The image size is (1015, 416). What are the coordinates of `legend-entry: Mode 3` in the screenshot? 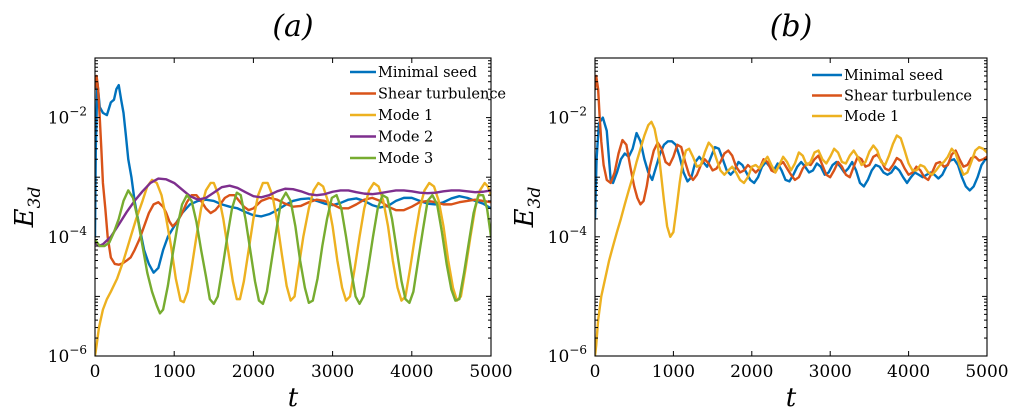 It's located at (405, 159).